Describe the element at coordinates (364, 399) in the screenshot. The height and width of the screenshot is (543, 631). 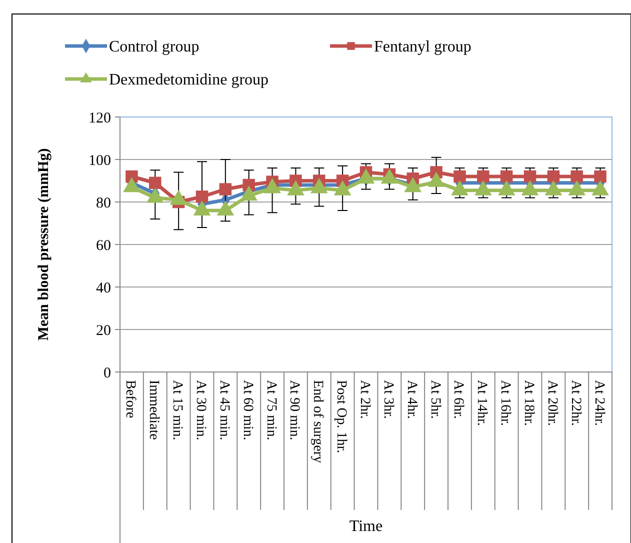
I see `x-tick-label: At 2hr.` at that location.